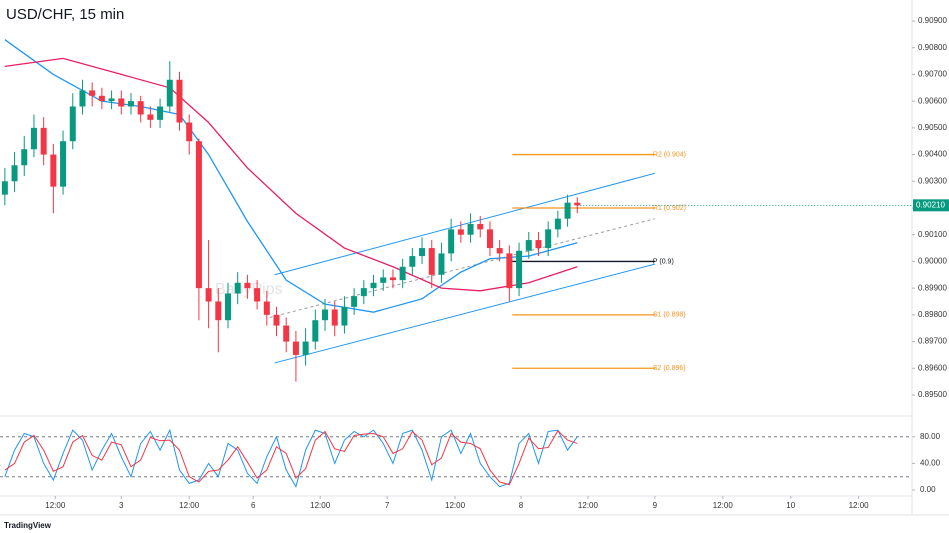 This screenshot has height=533, width=949. I want to click on y-tick-label: 0.89800, so click(932, 314).